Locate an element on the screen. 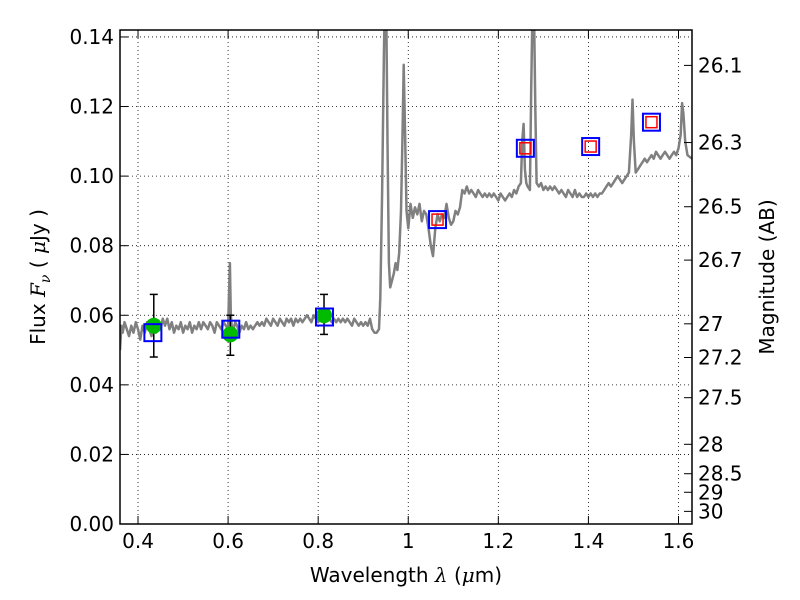 This screenshot has height=600, width=800. x-tick-label: 0.4 is located at coordinates (138, 541).